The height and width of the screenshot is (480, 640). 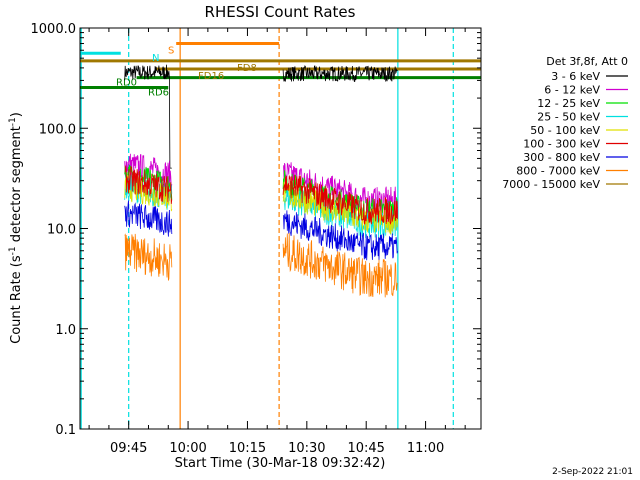 What do you see at coordinates (128, 448) in the screenshot?
I see `x-tick-label-09:45: 09:45` at bounding box center [128, 448].